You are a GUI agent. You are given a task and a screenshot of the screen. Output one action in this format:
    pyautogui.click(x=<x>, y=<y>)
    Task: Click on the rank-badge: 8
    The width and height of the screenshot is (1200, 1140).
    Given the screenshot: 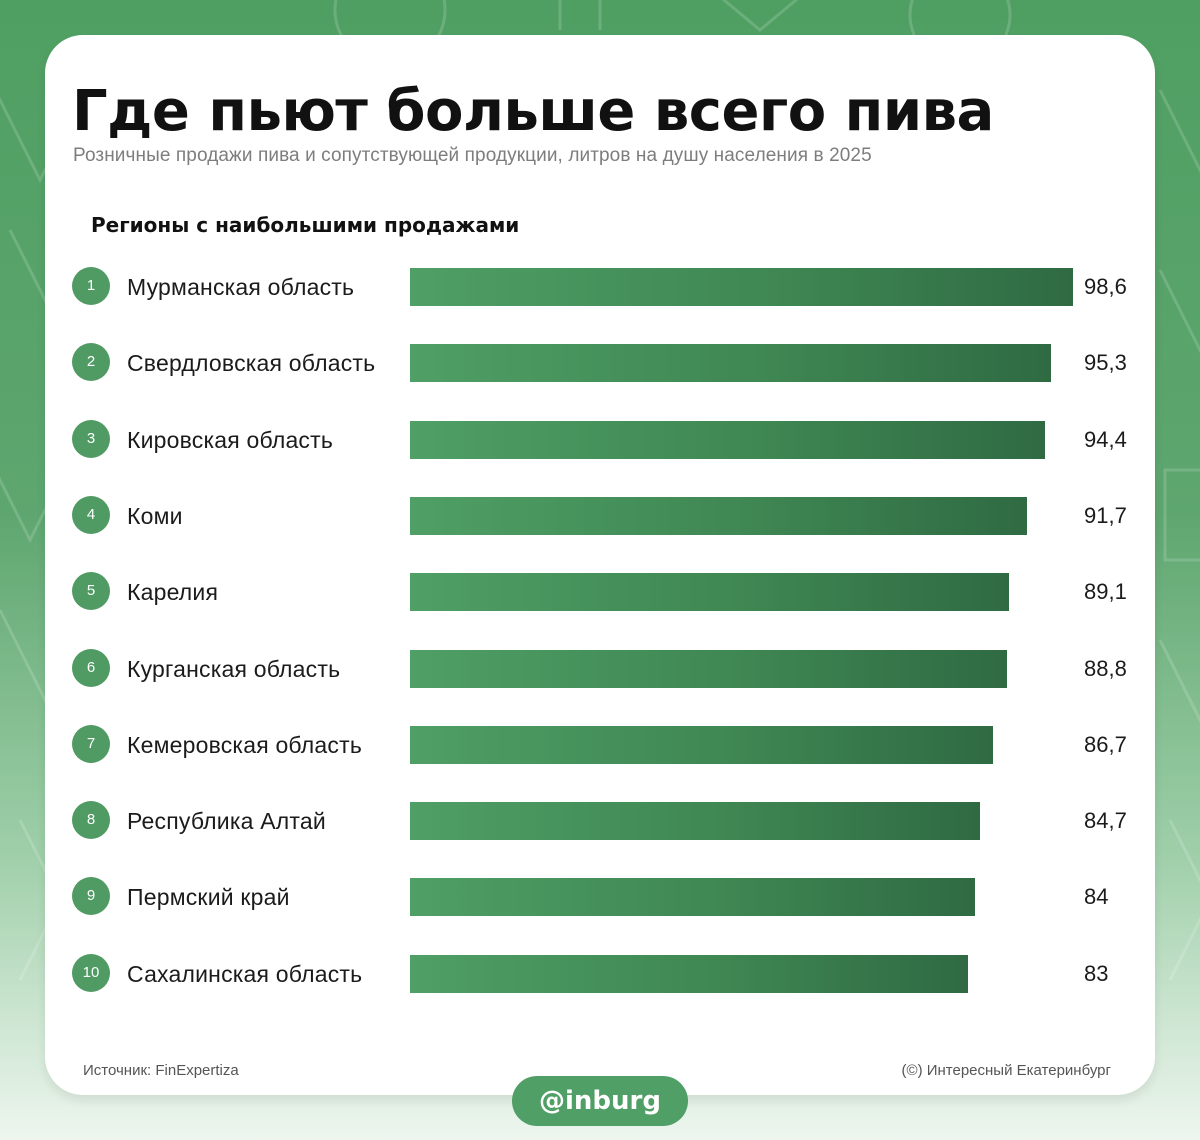 What is the action you would take?
    pyautogui.click(x=91, y=820)
    